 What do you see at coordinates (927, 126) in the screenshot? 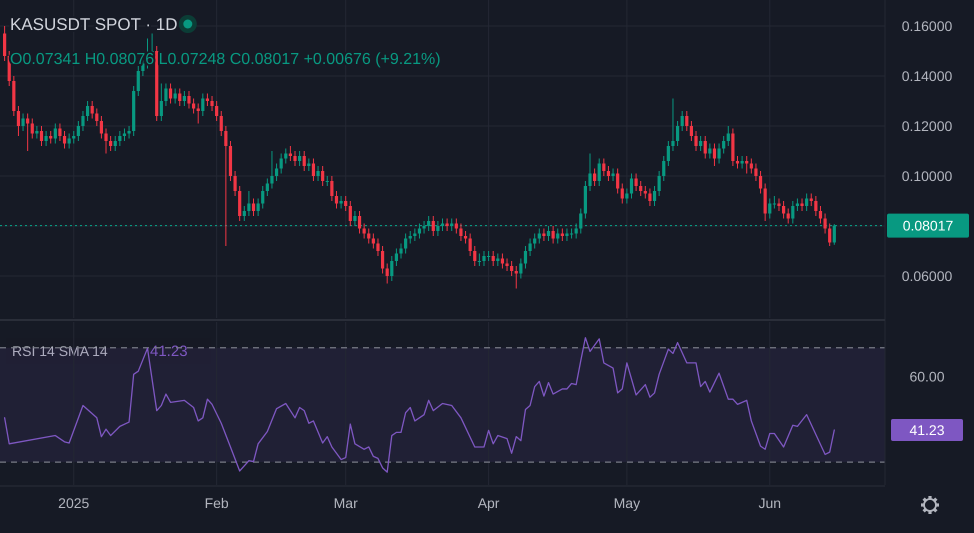
I see `y-tick-label: 0.12000` at bounding box center [927, 126].